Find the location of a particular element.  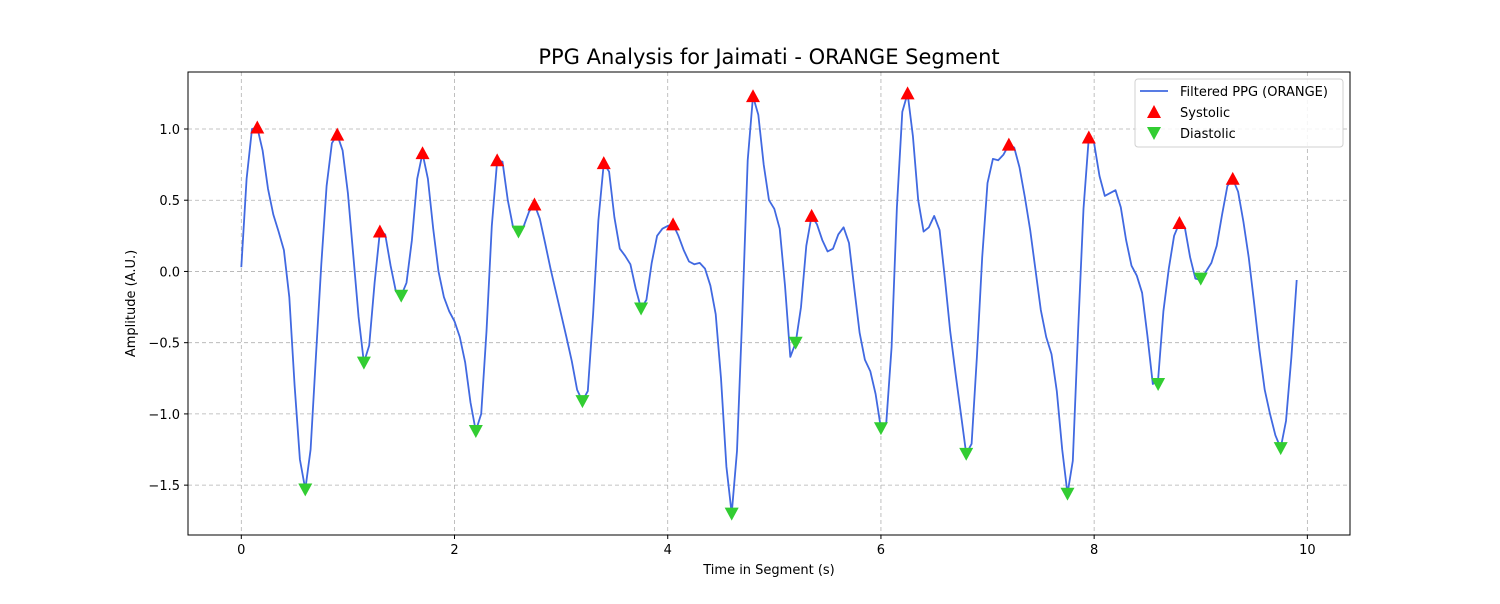

x-tick-label: 2 is located at coordinates (454, 550).